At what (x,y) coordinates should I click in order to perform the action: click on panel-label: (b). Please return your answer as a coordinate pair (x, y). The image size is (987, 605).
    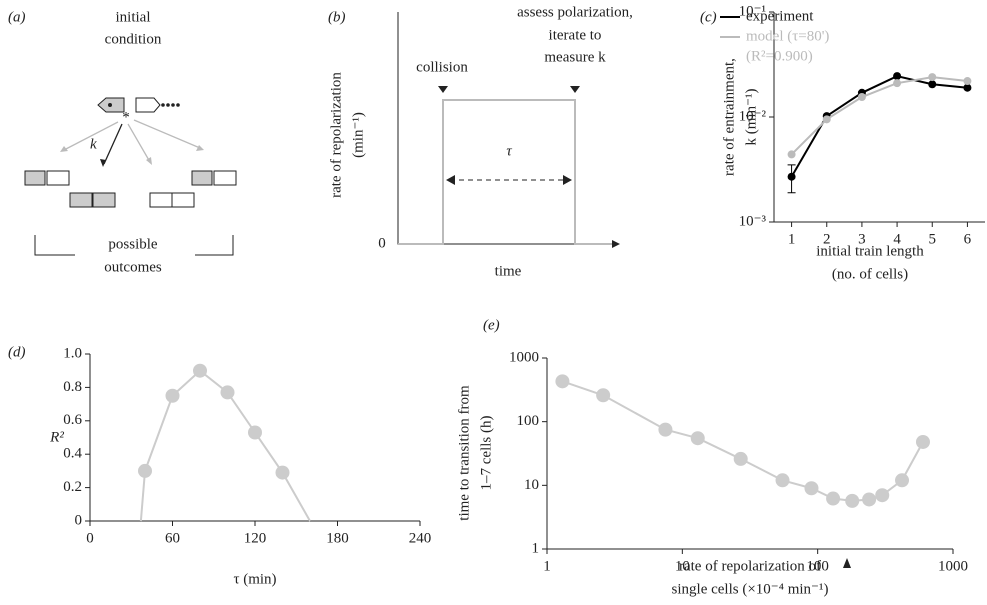
    Looking at the image, I should click on (337, 17).